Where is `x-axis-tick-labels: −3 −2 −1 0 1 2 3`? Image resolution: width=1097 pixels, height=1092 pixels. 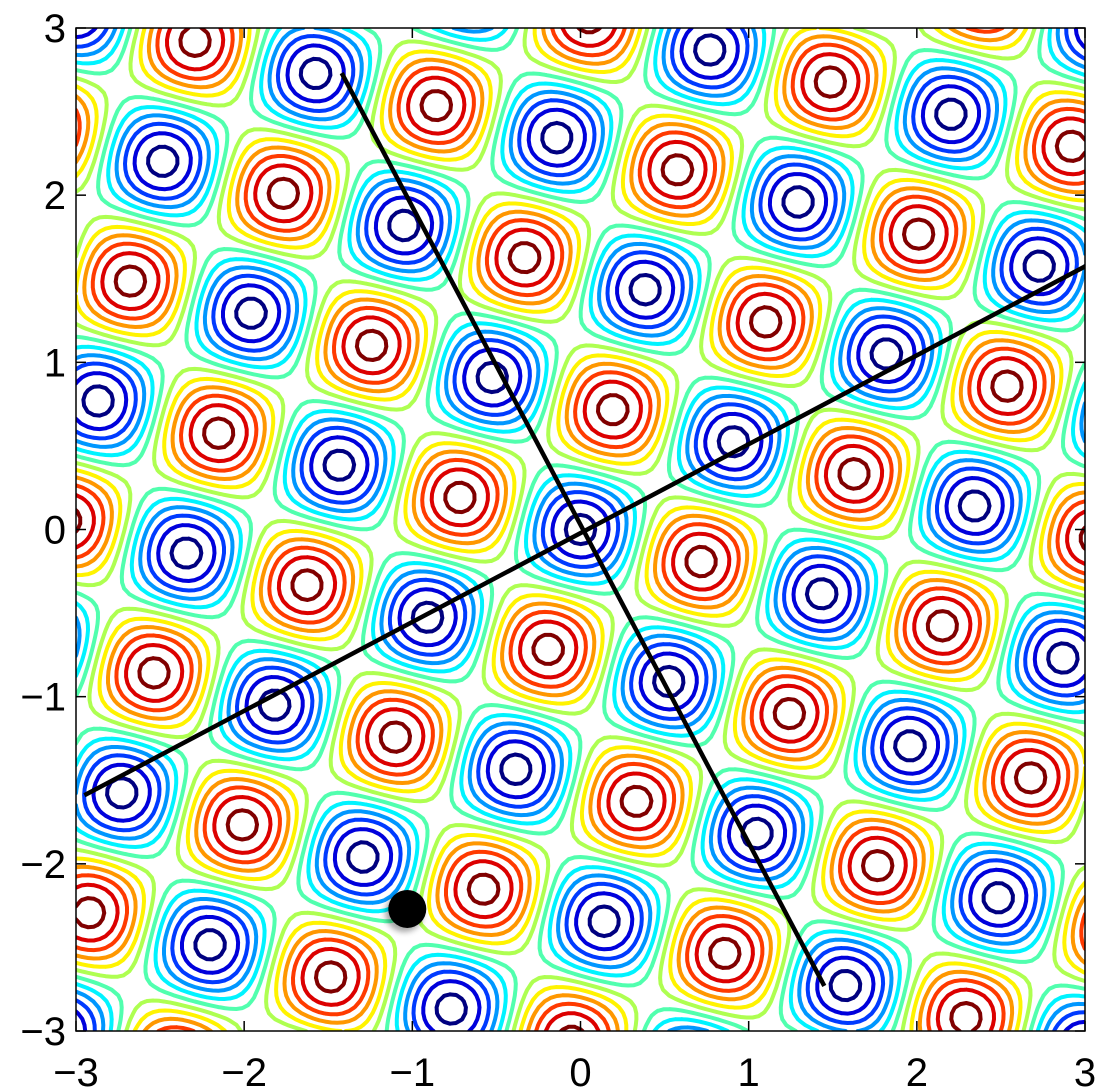
x-axis-tick-labels: −3 −2 −1 0 1 2 3 is located at coordinates (574, 1071).